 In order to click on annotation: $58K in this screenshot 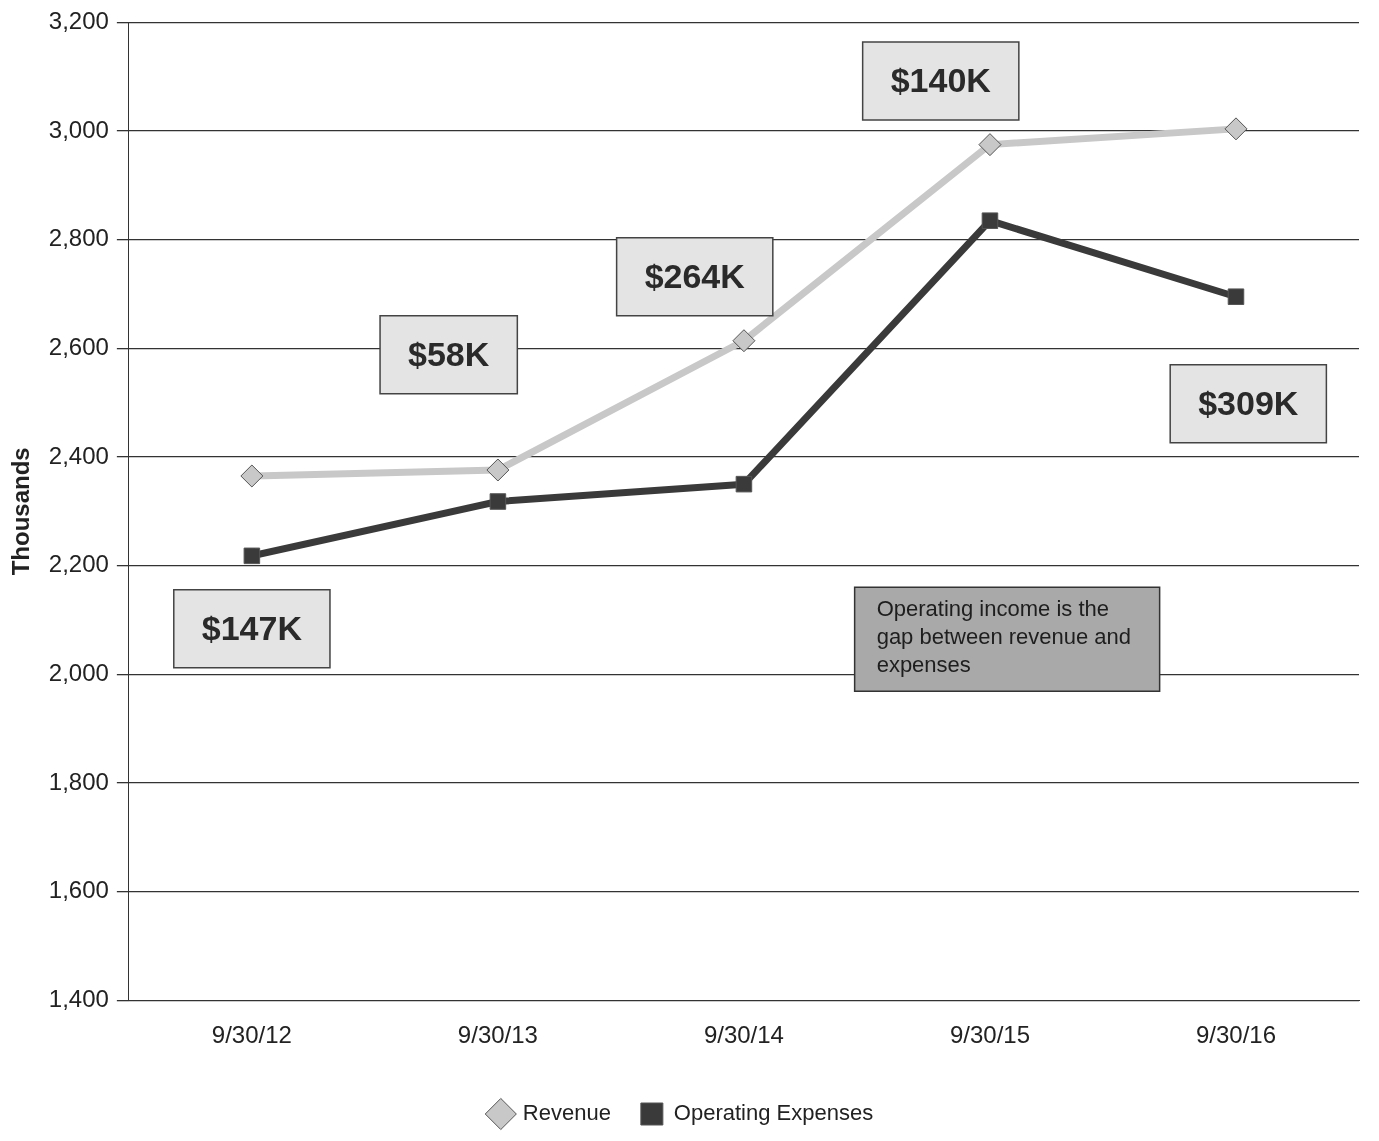, I will do `click(449, 354)`.